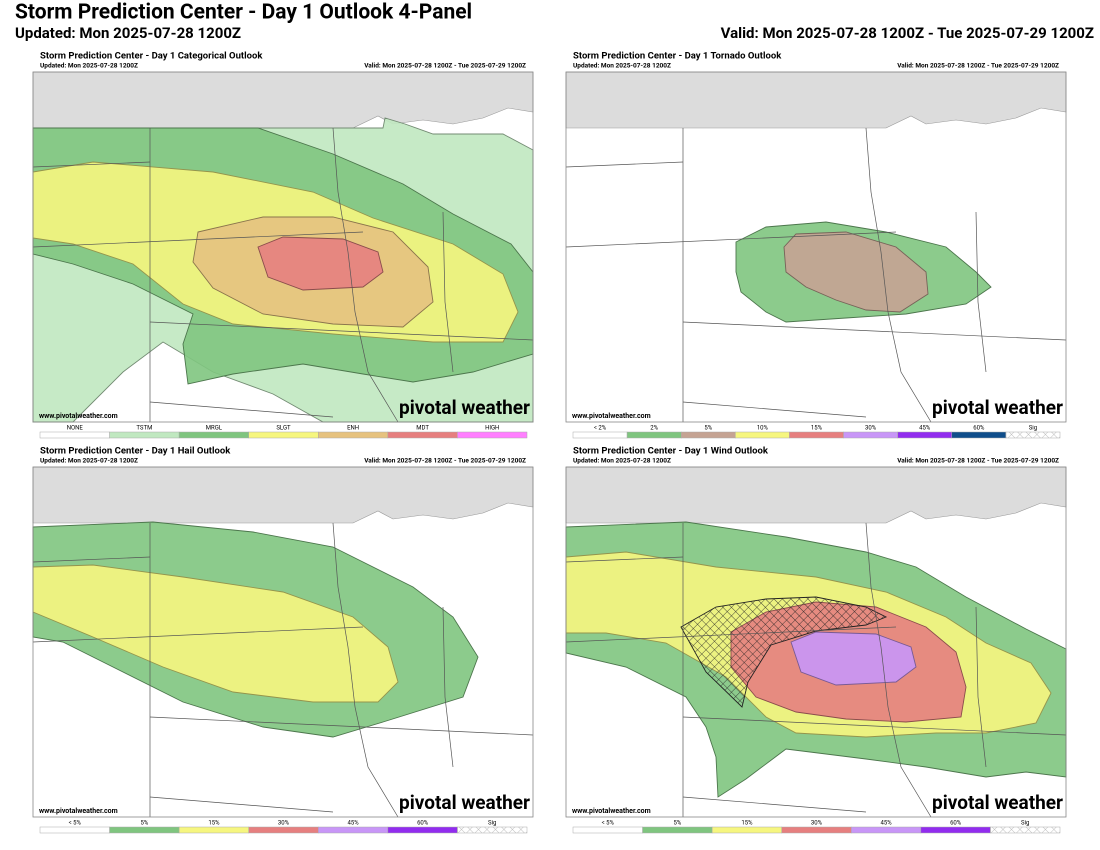  What do you see at coordinates (654, 428) in the screenshot?
I see `legend-label: 2%` at bounding box center [654, 428].